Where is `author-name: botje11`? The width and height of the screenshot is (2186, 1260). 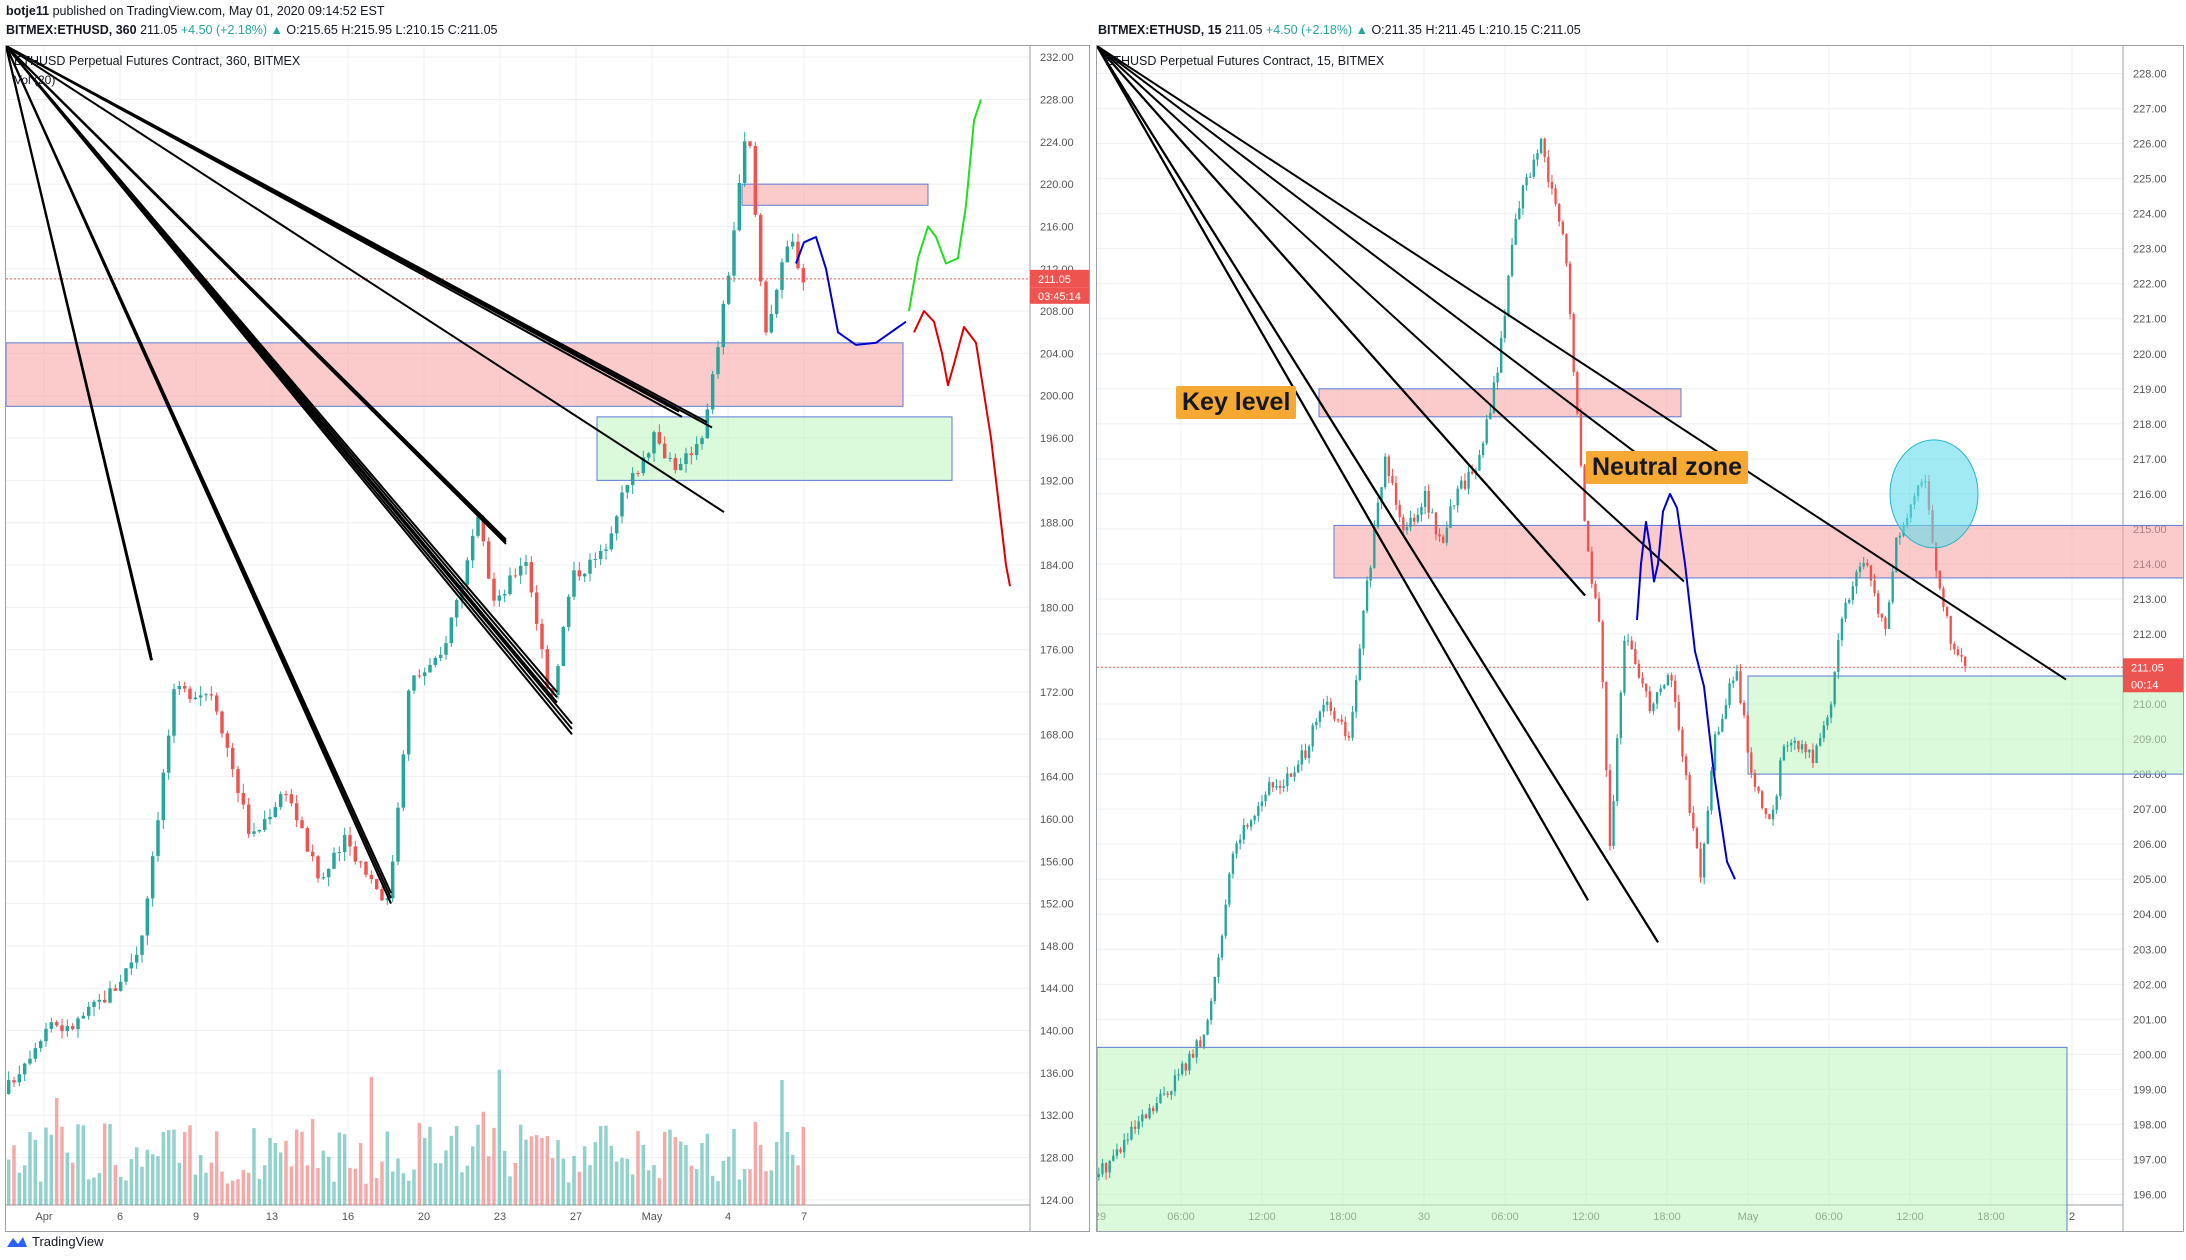
author-name: botje11 is located at coordinates (28, 11).